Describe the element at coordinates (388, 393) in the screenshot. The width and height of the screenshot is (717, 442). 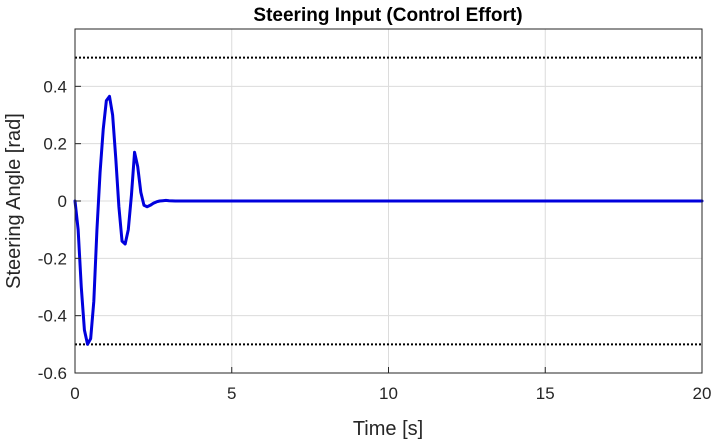
I see `x-tick-label: 10` at that location.